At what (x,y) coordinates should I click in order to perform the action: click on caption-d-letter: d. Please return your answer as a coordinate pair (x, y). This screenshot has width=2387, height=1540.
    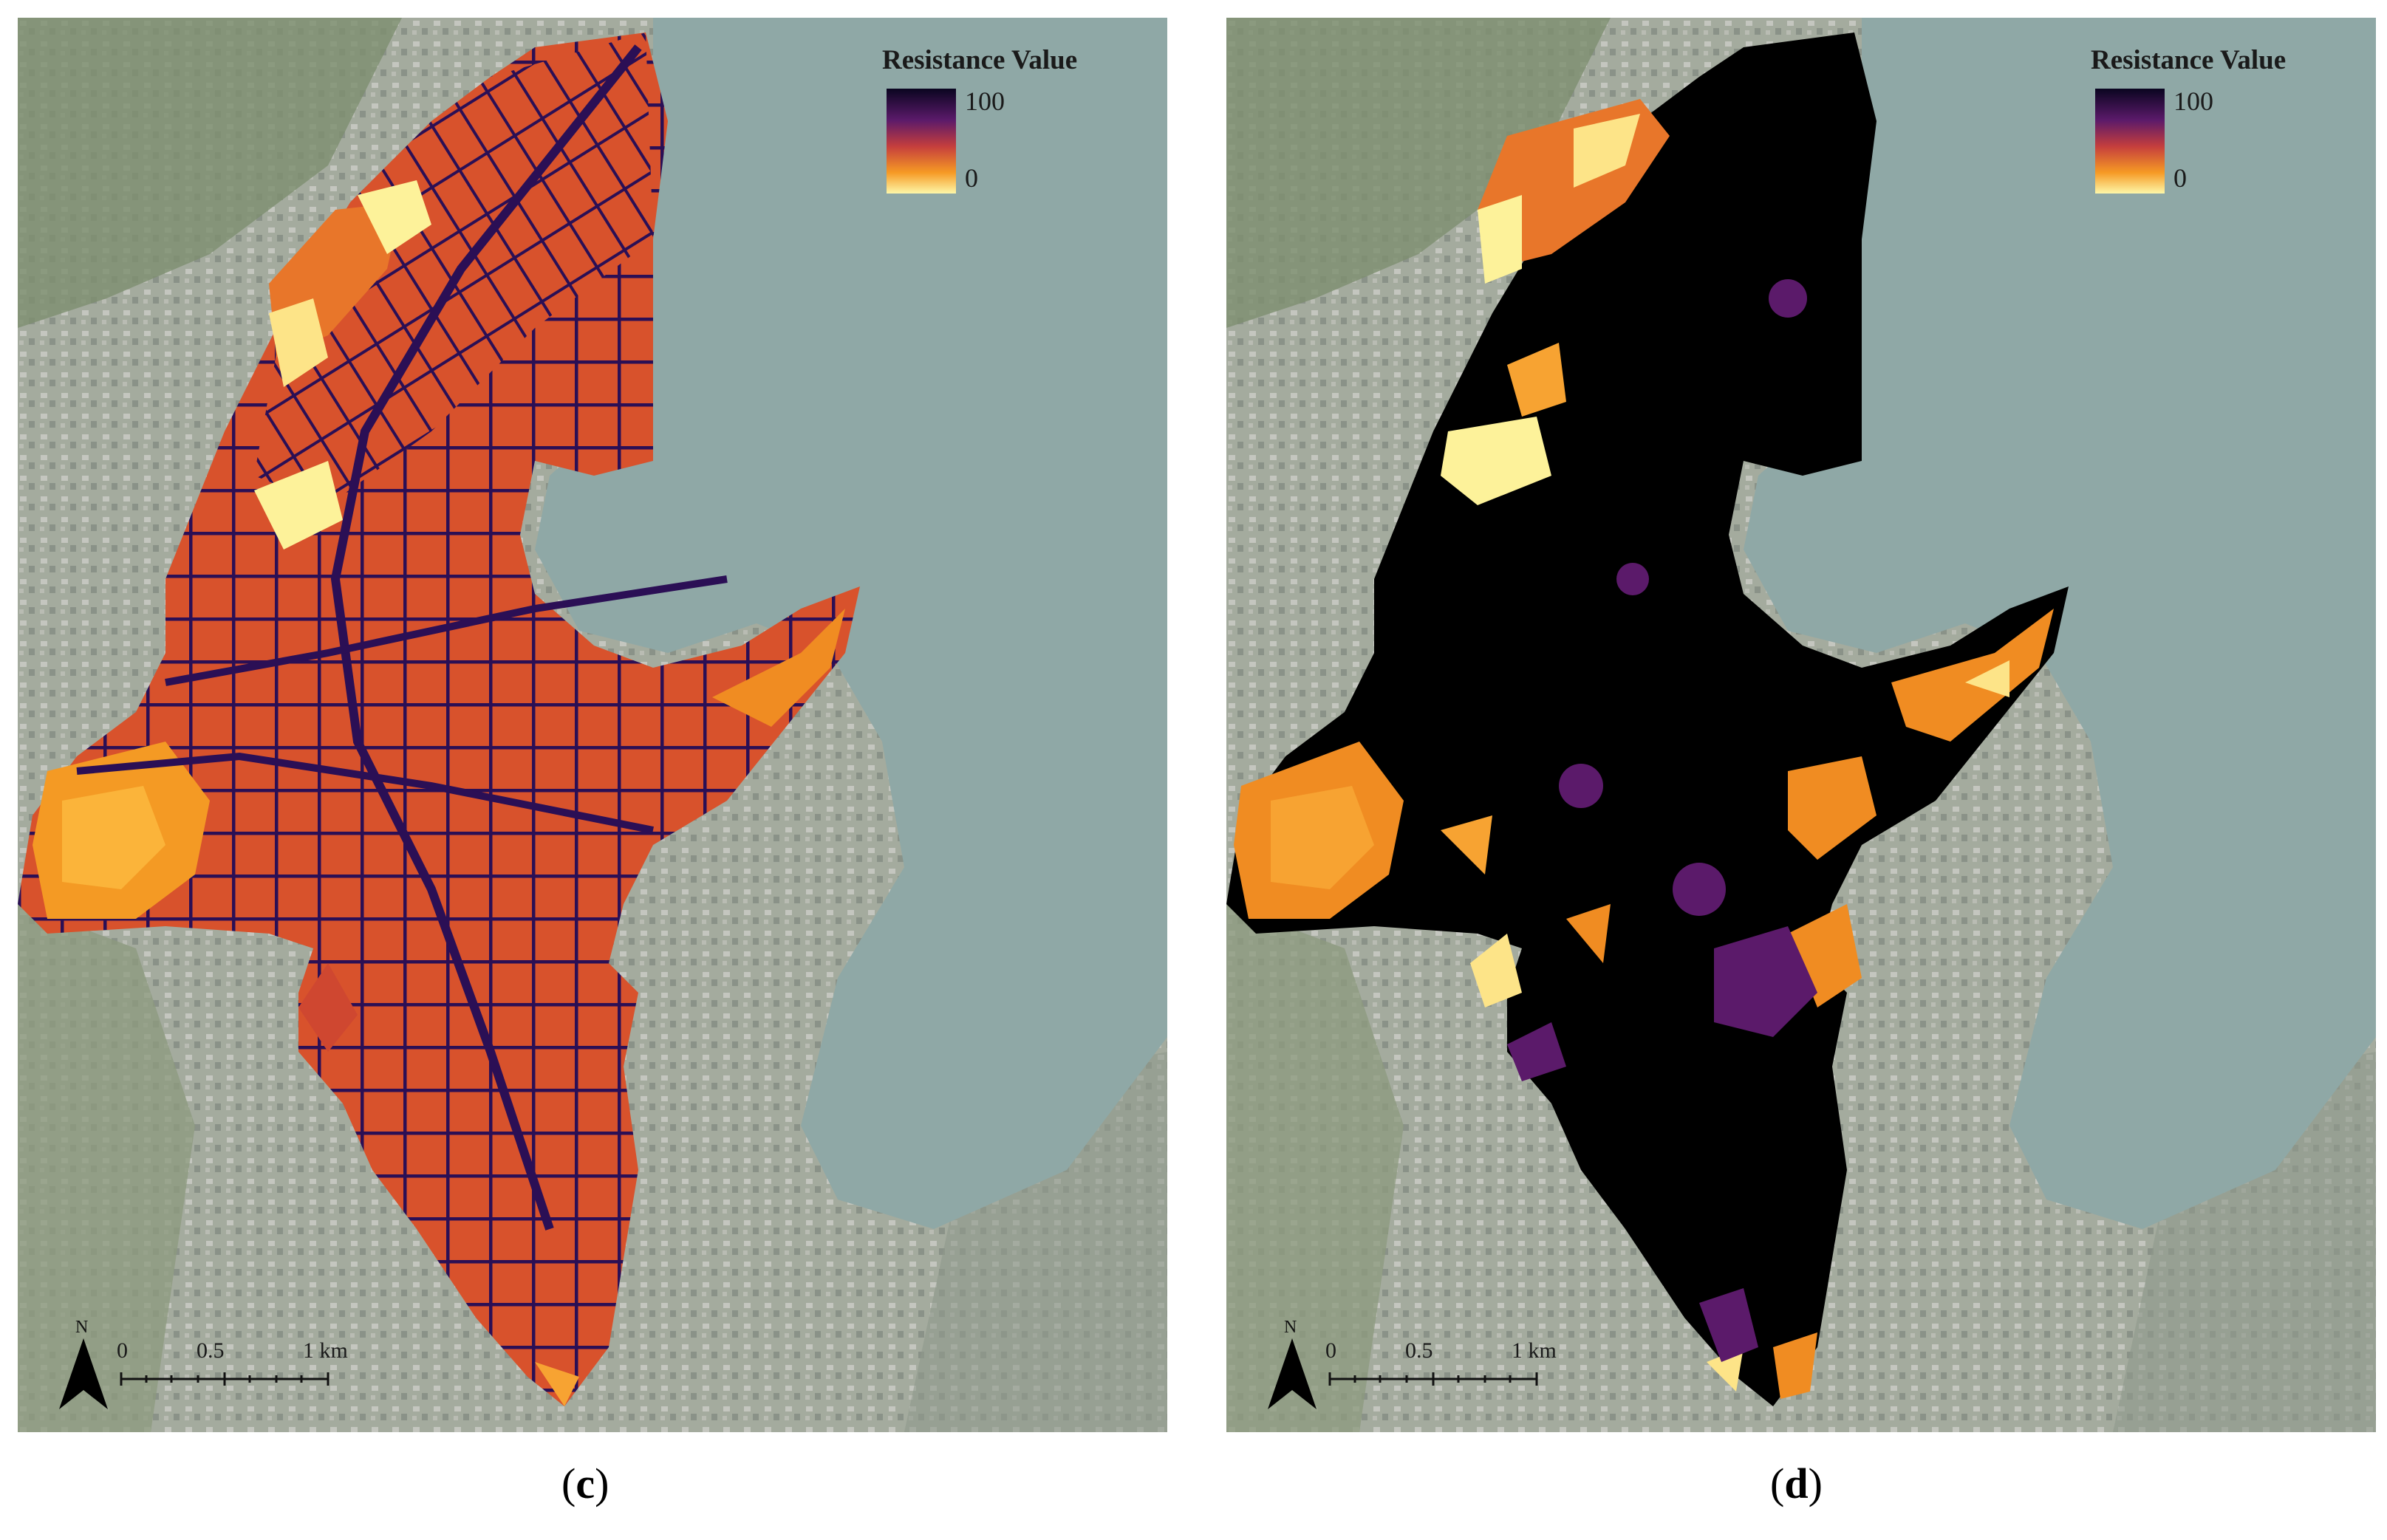
    Looking at the image, I should click on (1797, 1483).